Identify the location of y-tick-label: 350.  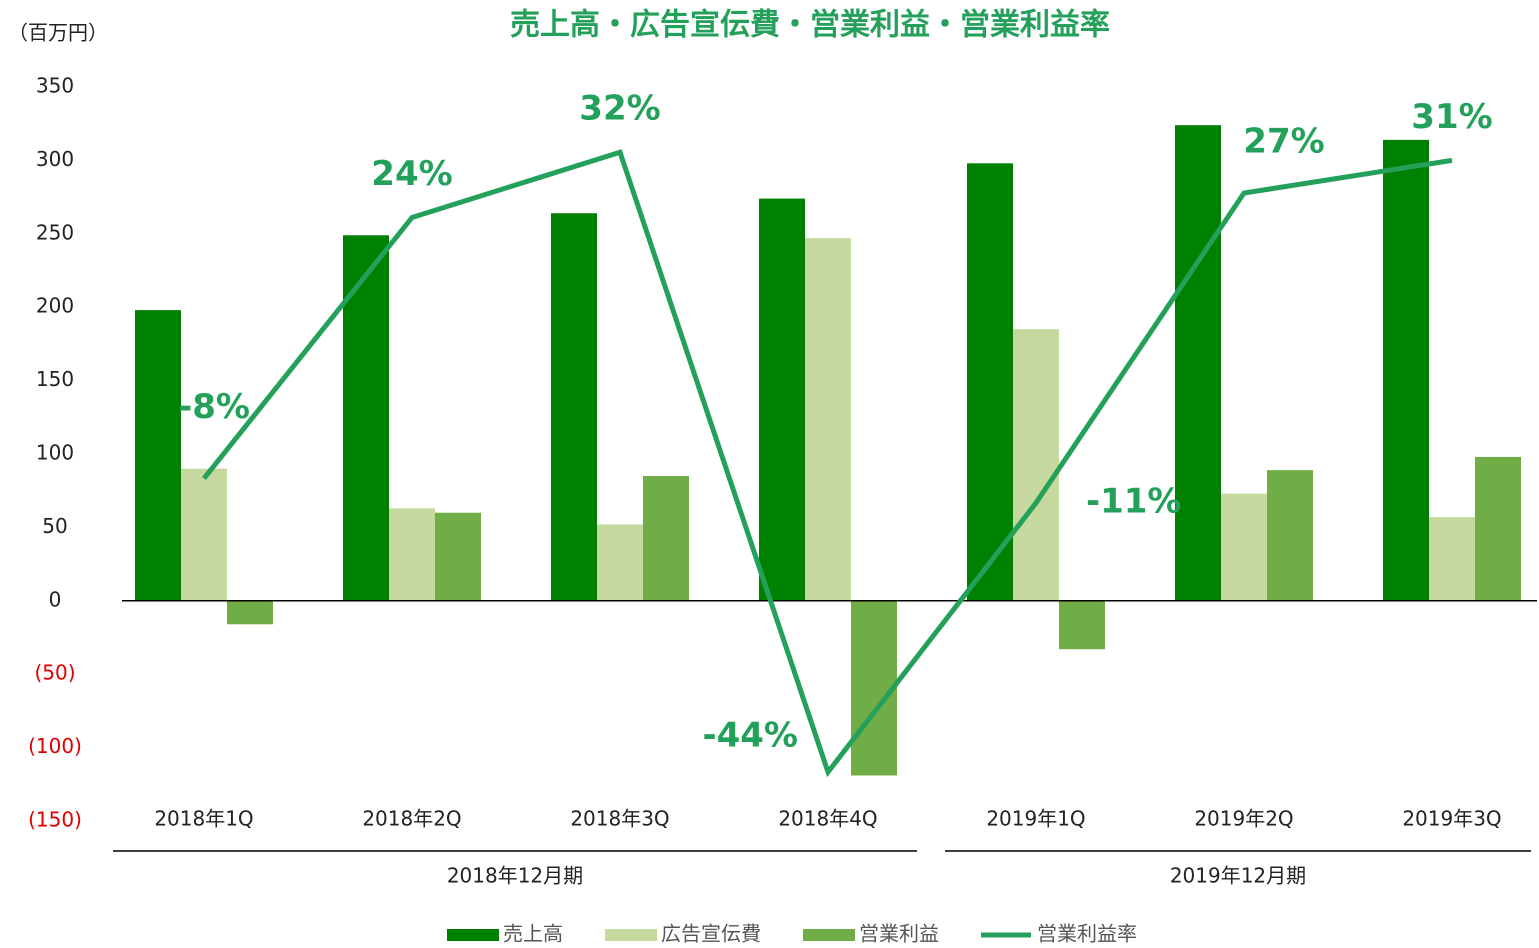
(55, 86).